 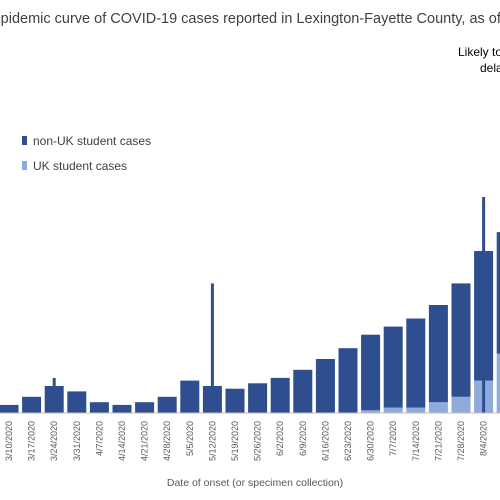 What do you see at coordinates (416, 410) in the screenshot?
I see `bar-uk-7/14/2020` at bounding box center [416, 410].